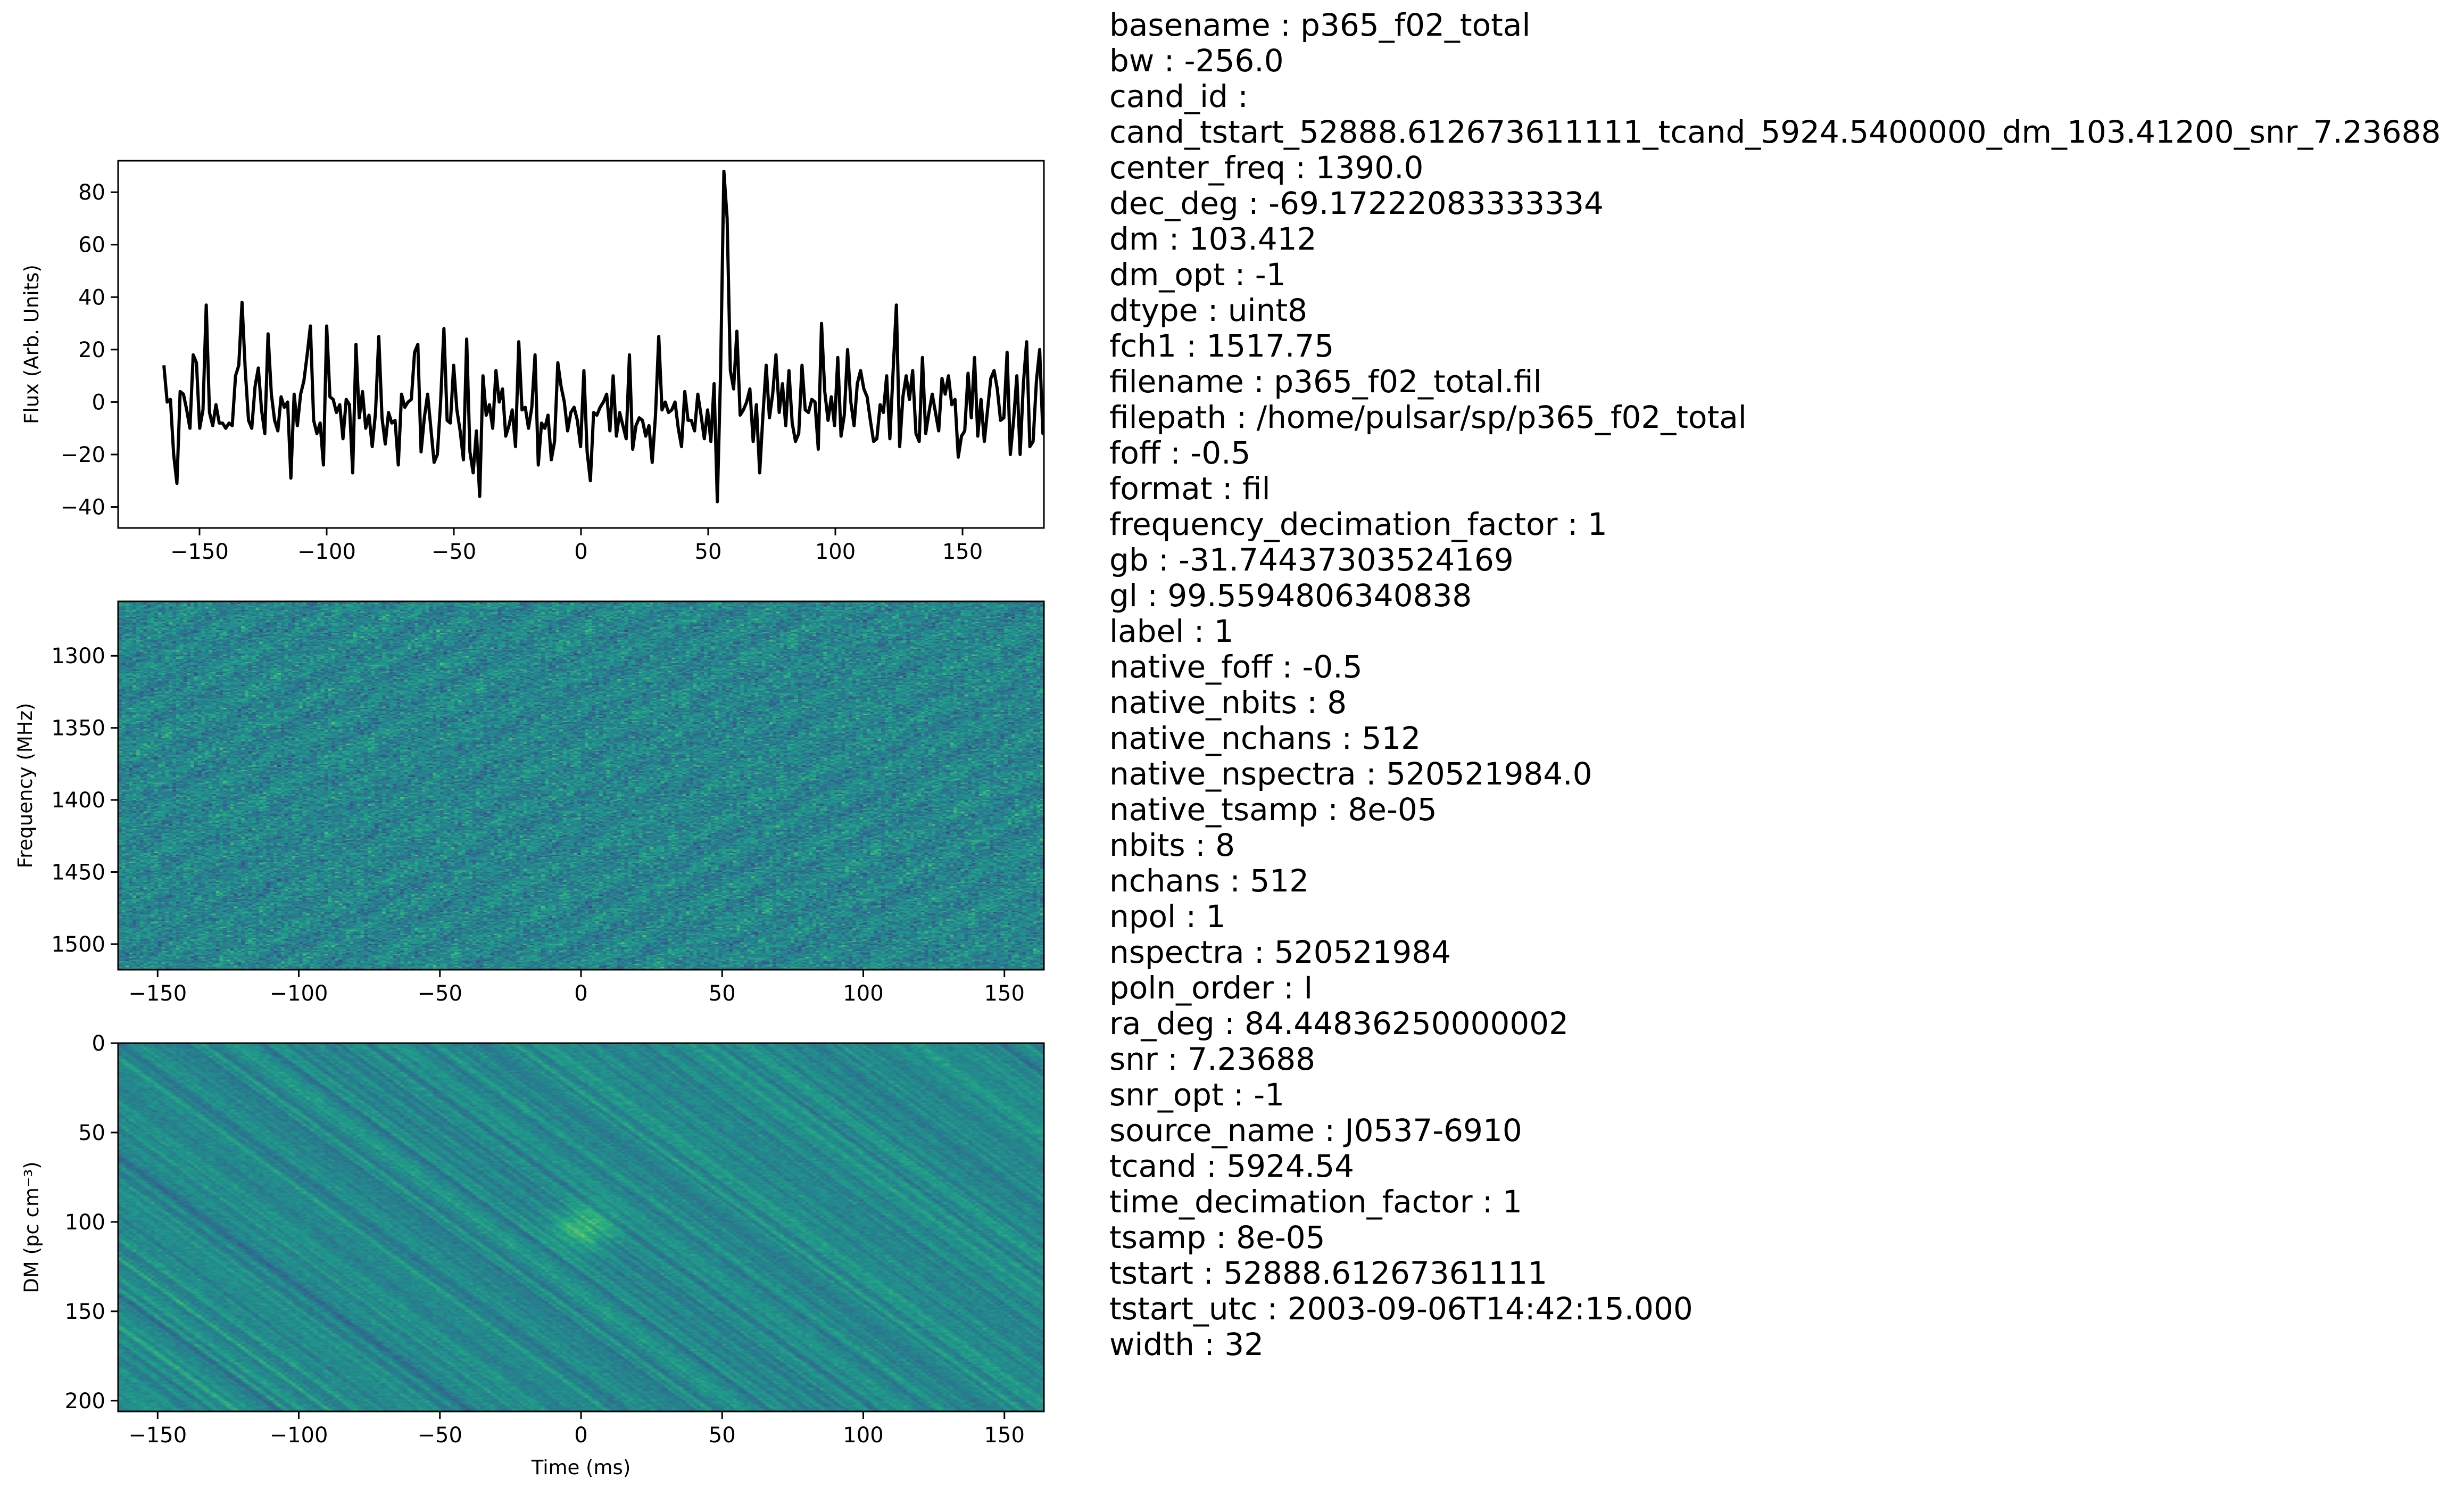 Image resolution: width=2464 pixels, height=1487 pixels. I want to click on metadata-line: native_nbits : 8, so click(1228, 702).